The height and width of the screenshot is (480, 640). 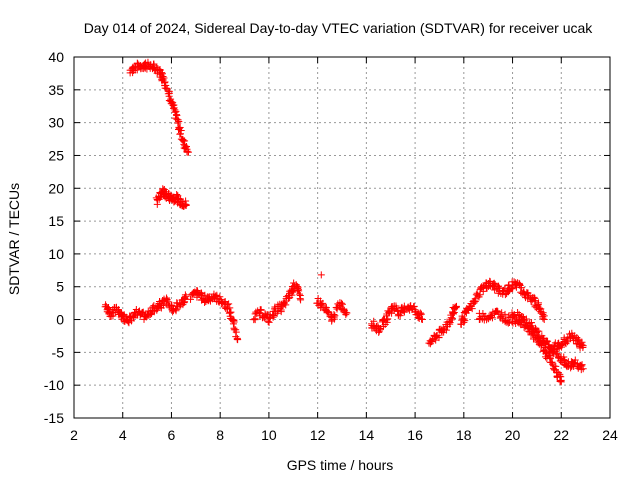 What do you see at coordinates (220, 435) in the screenshot?
I see `x-tick-label: 8` at bounding box center [220, 435].